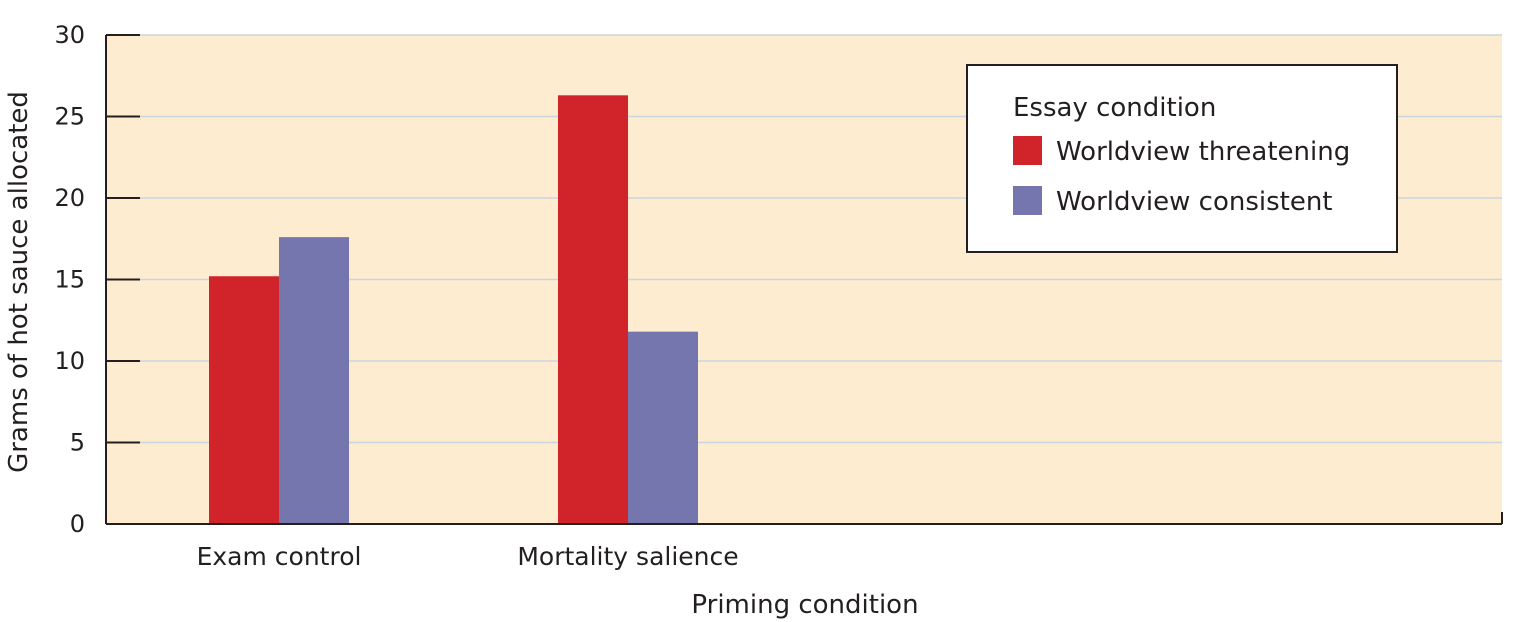  I want to click on y-tick-label: 30, so click(69, 35).